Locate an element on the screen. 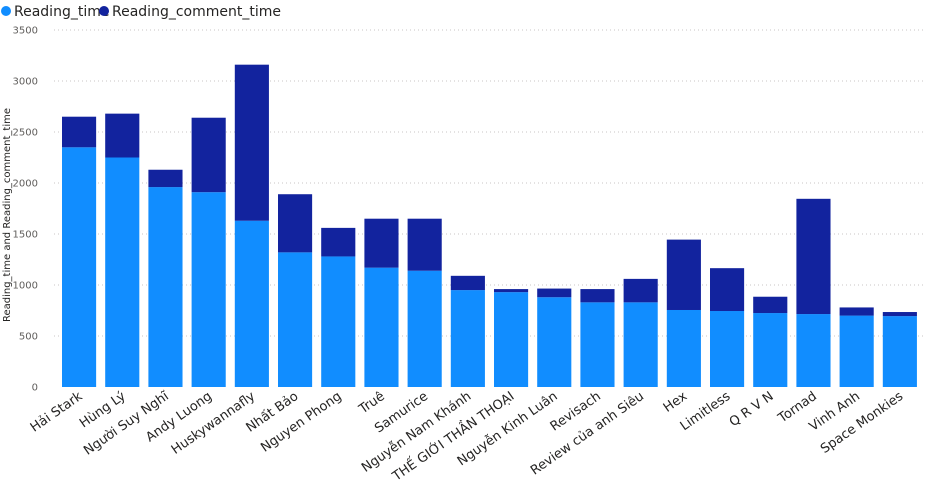 This screenshot has height=488, width=935. x-tick-label: Truê is located at coordinates (372, 403).